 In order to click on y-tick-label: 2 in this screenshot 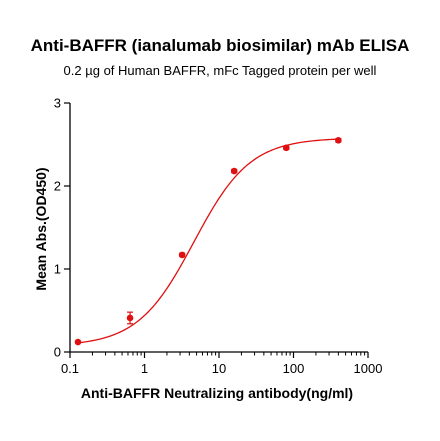, I will do `click(57, 186)`.